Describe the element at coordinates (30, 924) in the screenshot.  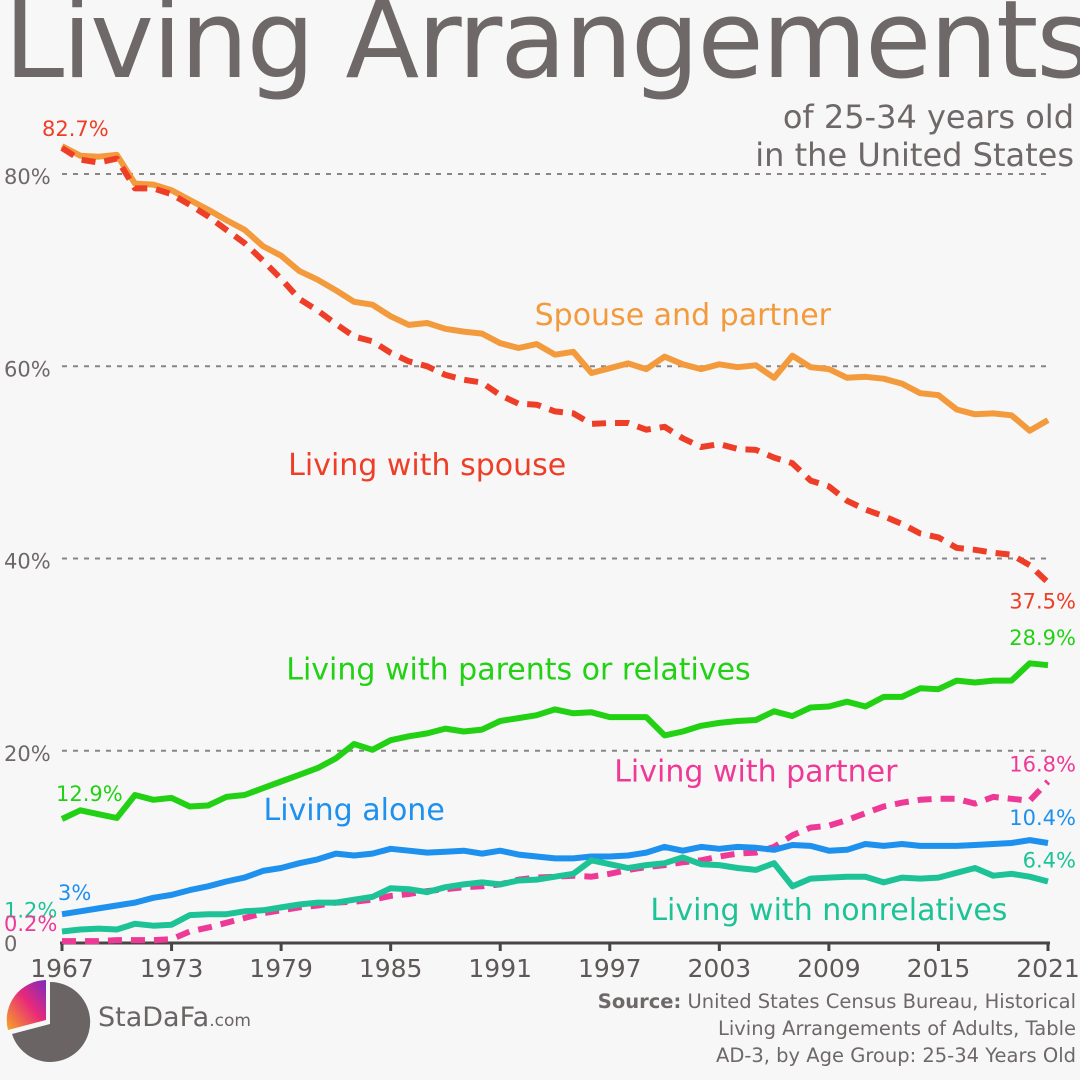
I see `data-label: 0.2%` at that location.